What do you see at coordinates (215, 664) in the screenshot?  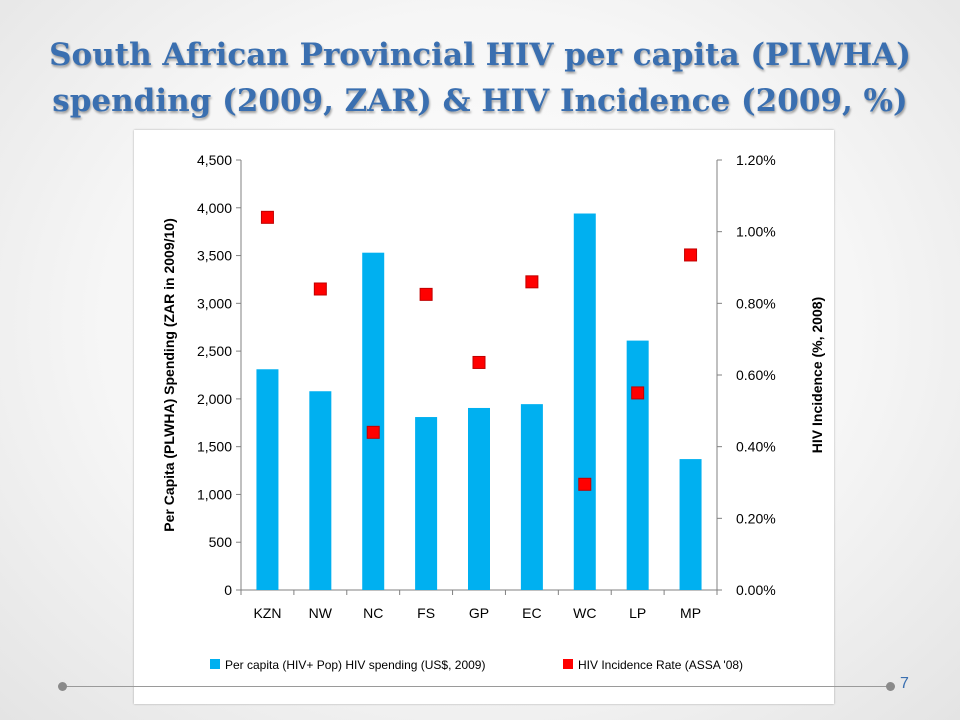 I see `legend-swatch-bars` at bounding box center [215, 664].